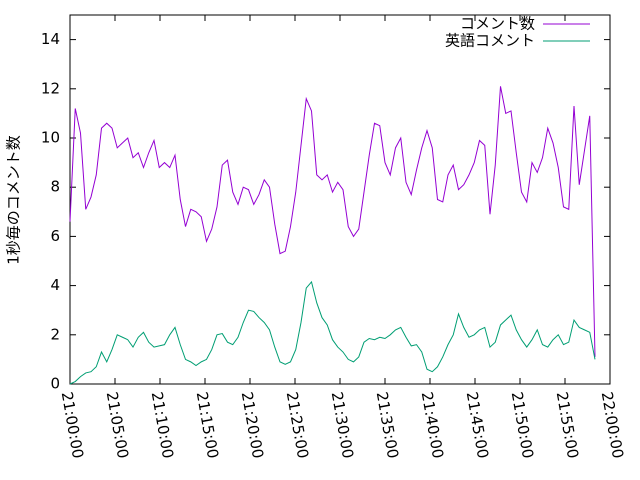 Image resolution: width=640 pixels, height=480 pixels. What do you see at coordinates (50, 88) in the screenshot?
I see `y-tick-label: 12` at bounding box center [50, 88].